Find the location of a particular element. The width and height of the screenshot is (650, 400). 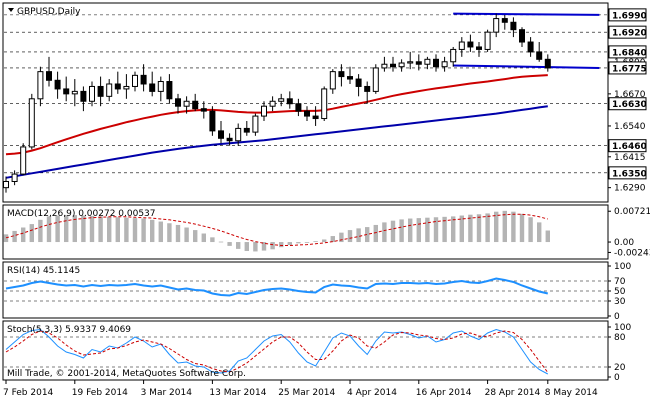

macd-histogram is located at coordinates (276, 231).